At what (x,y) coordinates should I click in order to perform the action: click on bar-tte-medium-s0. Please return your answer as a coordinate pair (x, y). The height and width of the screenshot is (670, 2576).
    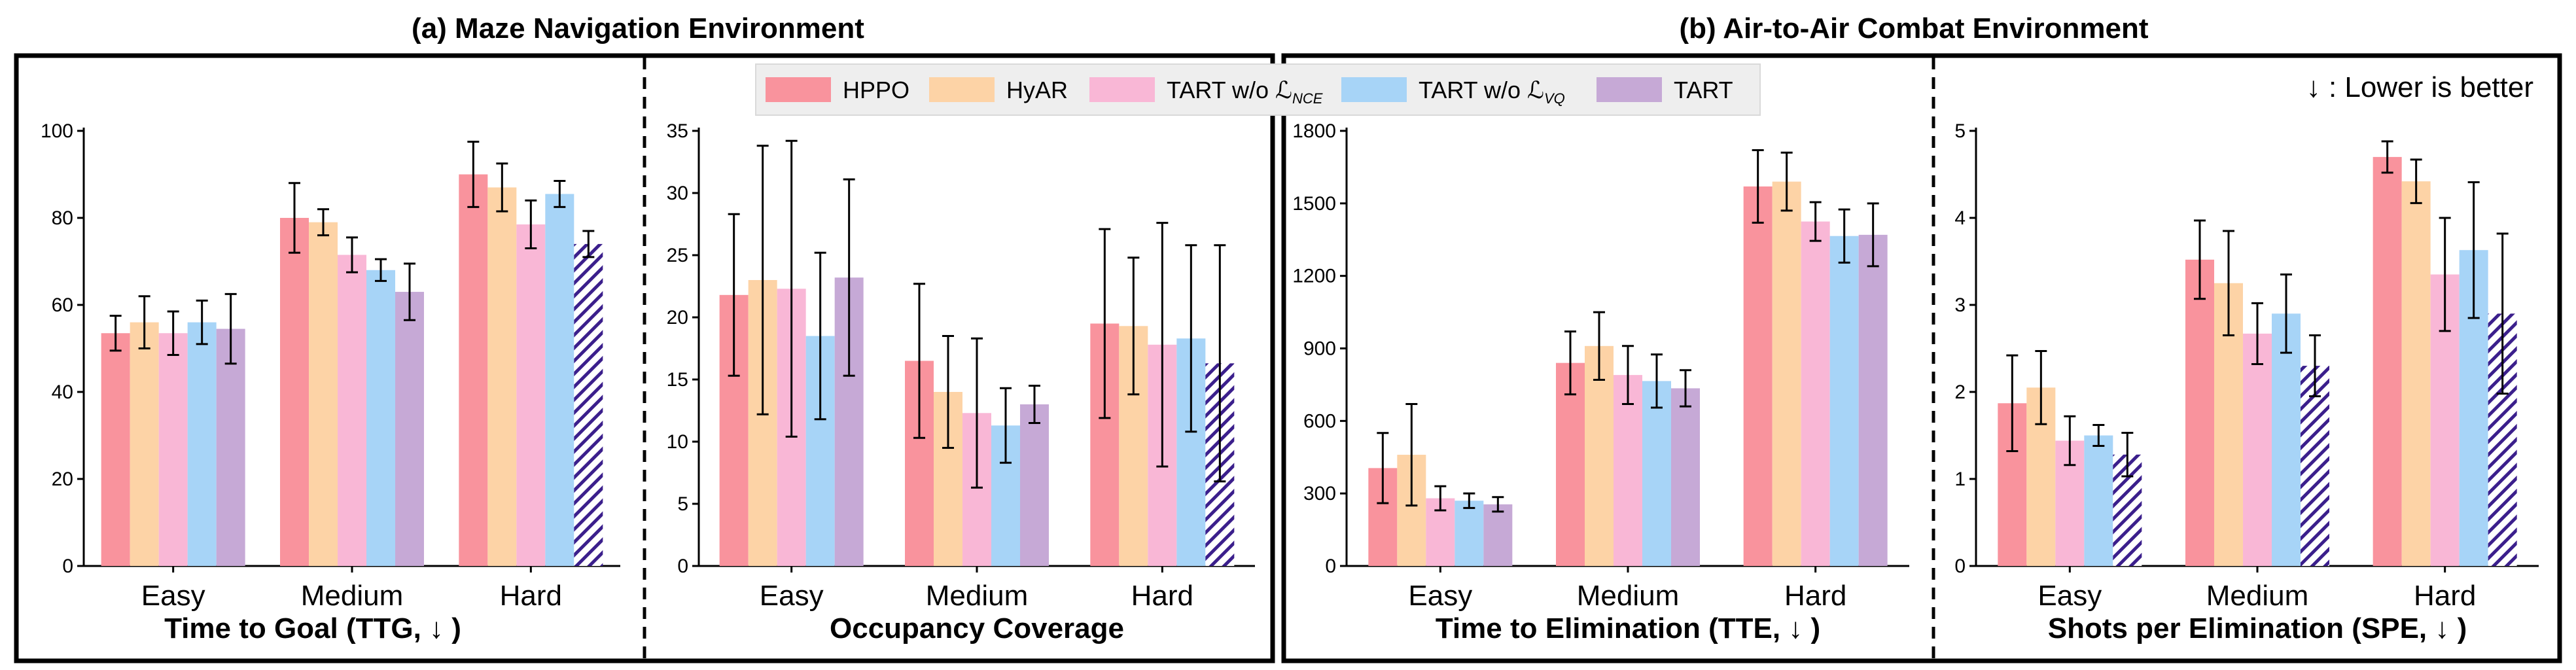
    Looking at the image, I should click on (1570, 464).